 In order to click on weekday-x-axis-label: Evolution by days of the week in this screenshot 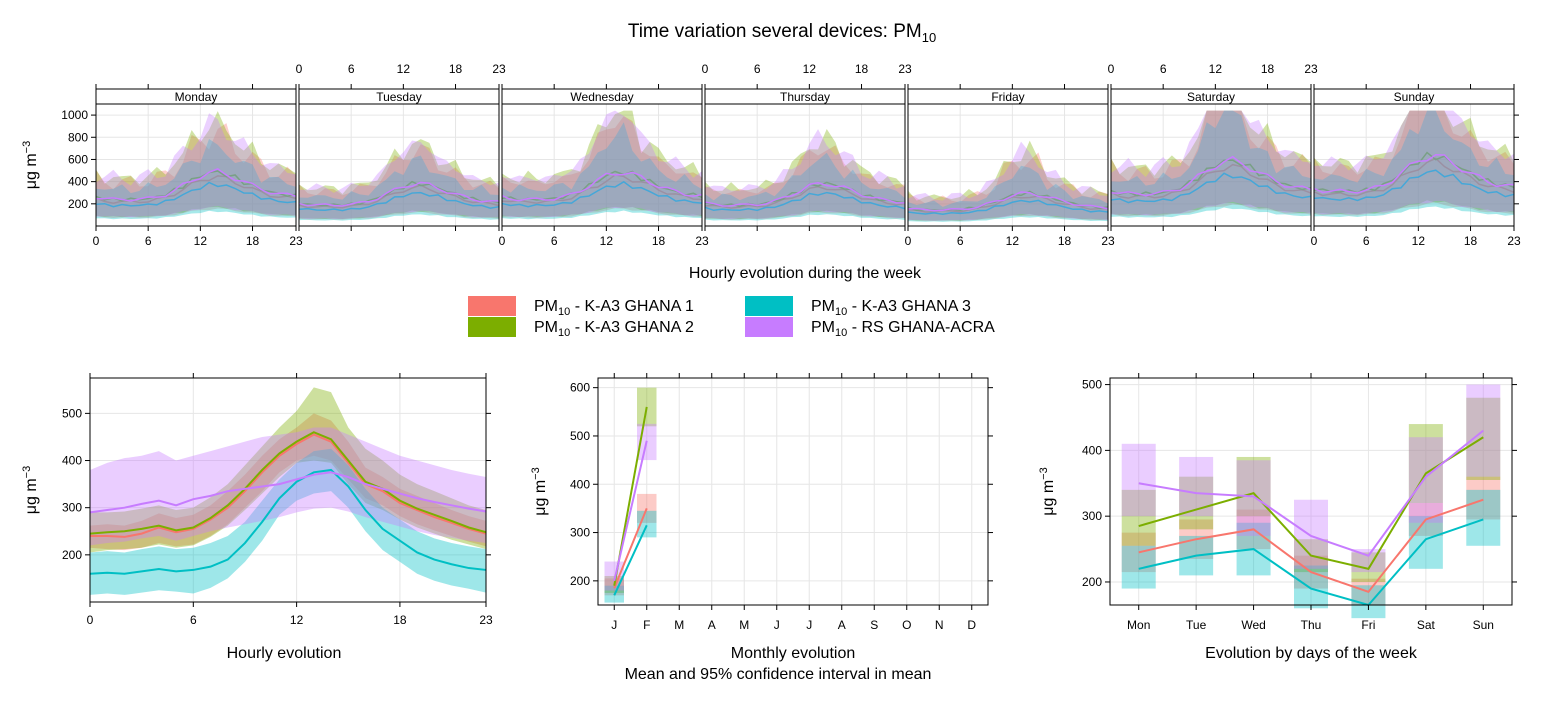, I will do `click(1311, 653)`.